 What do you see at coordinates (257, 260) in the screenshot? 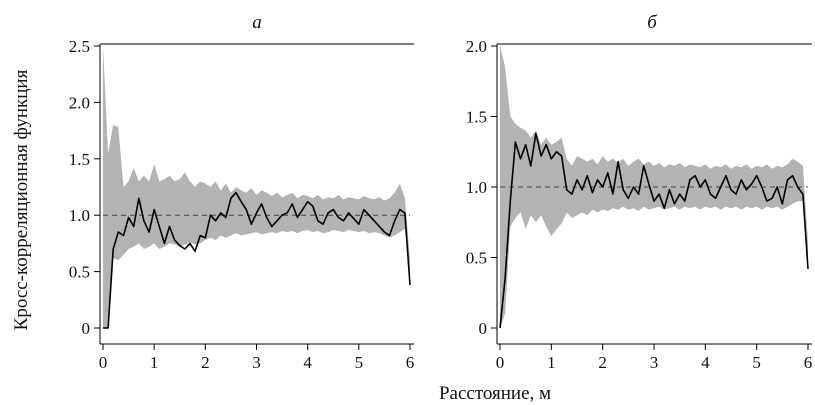
I see `series-line` at bounding box center [257, 260].